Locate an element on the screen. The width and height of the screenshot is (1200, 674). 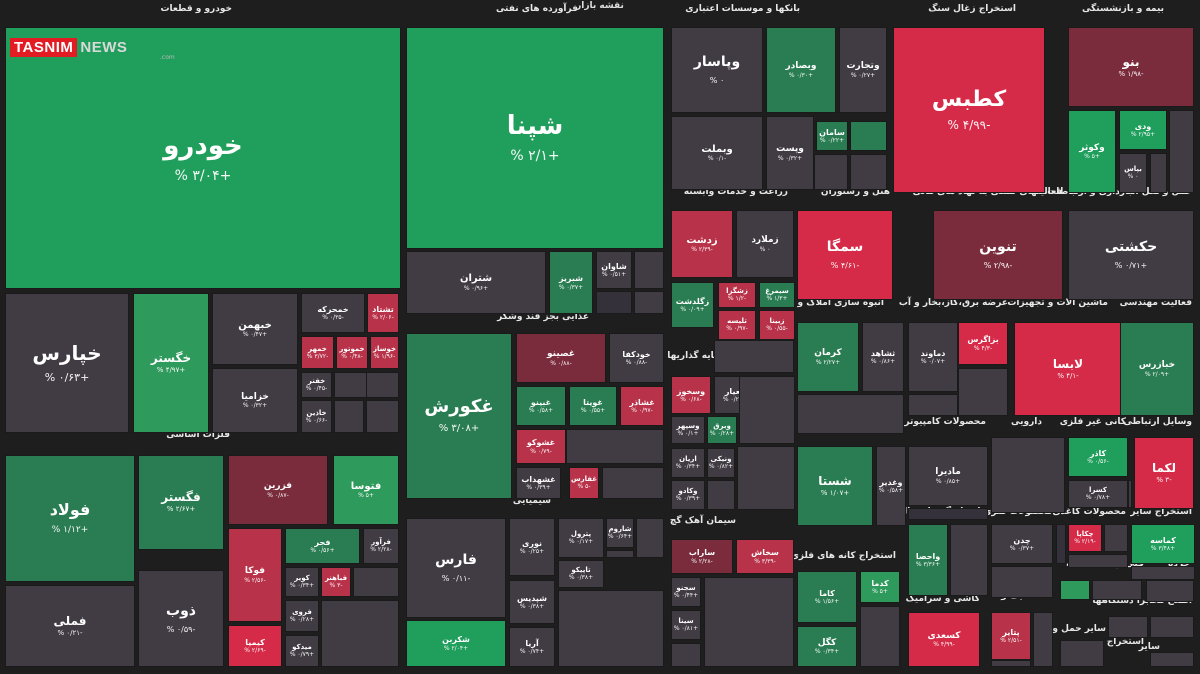
ticker-tile: شاوان +۰/۵۱ % is located at coordinates (614, 270).